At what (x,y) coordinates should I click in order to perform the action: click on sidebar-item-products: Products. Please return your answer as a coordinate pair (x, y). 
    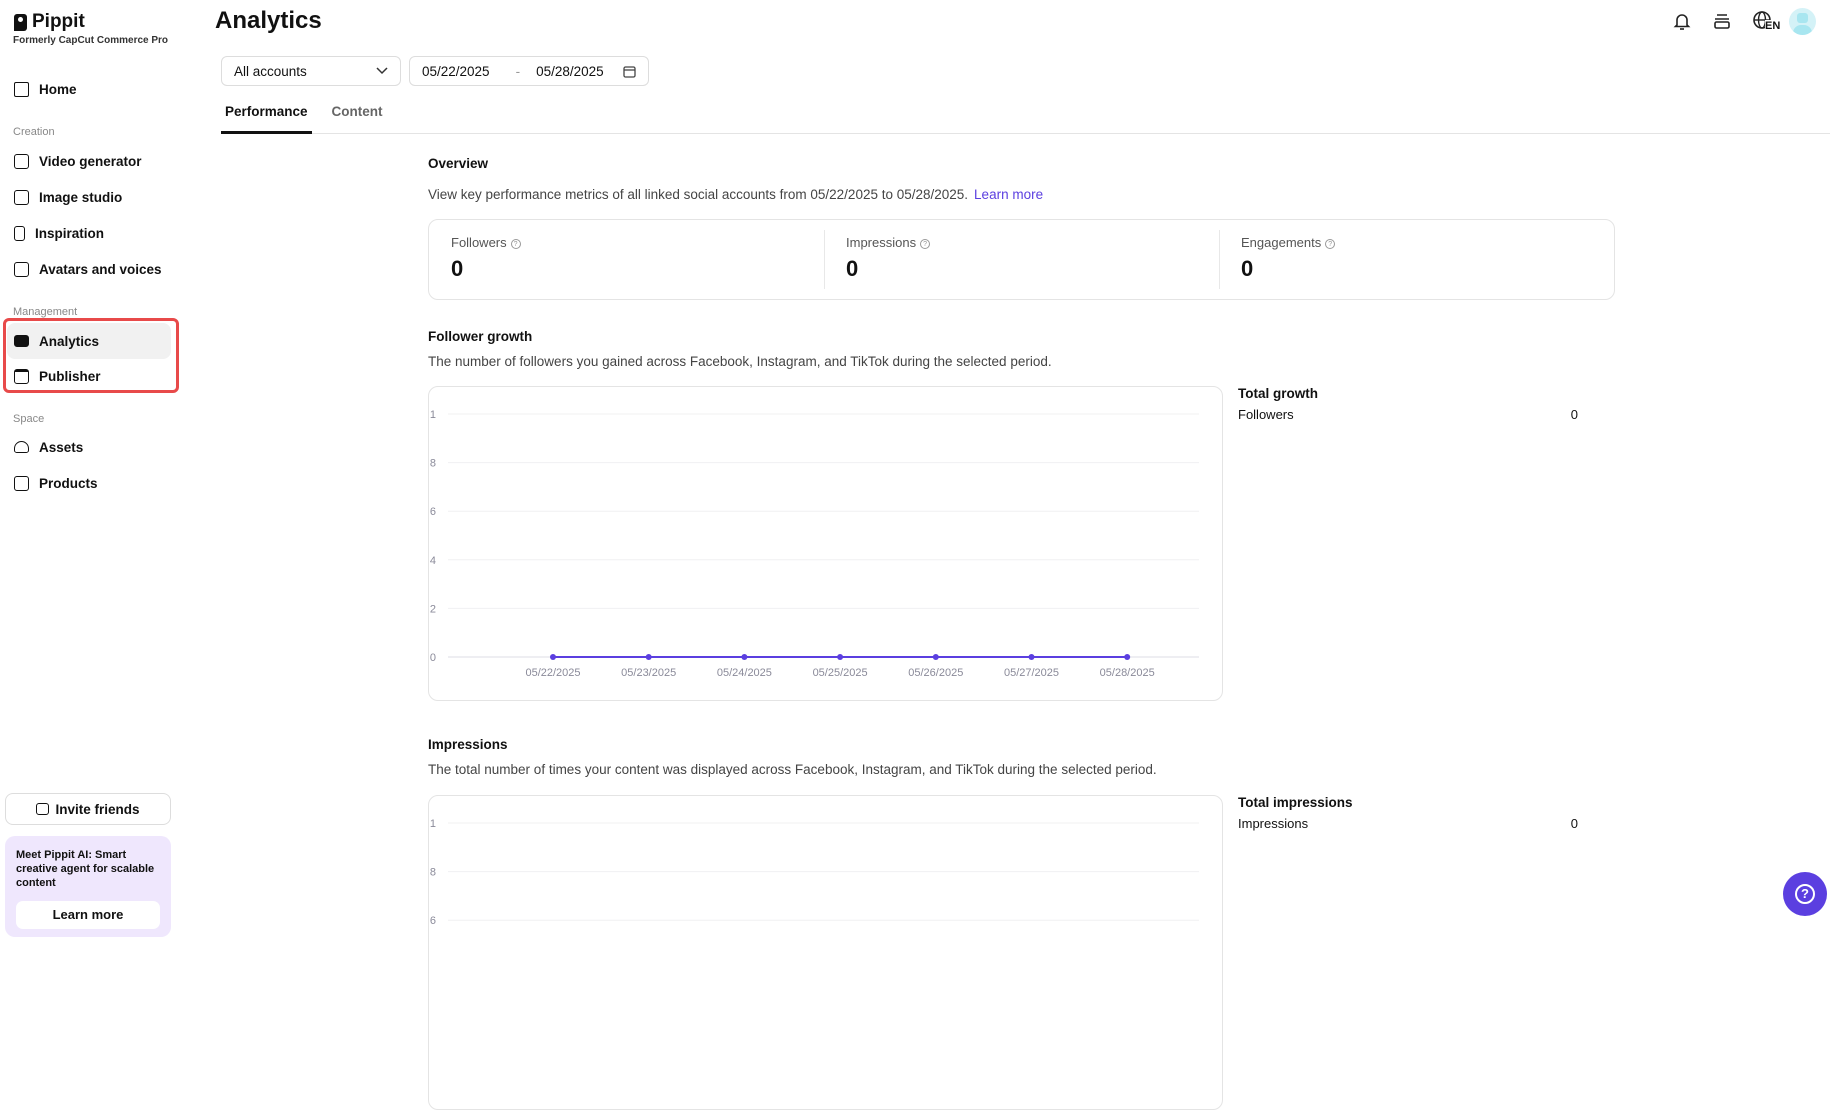
    Looking at the image, I should click on (89, 483).